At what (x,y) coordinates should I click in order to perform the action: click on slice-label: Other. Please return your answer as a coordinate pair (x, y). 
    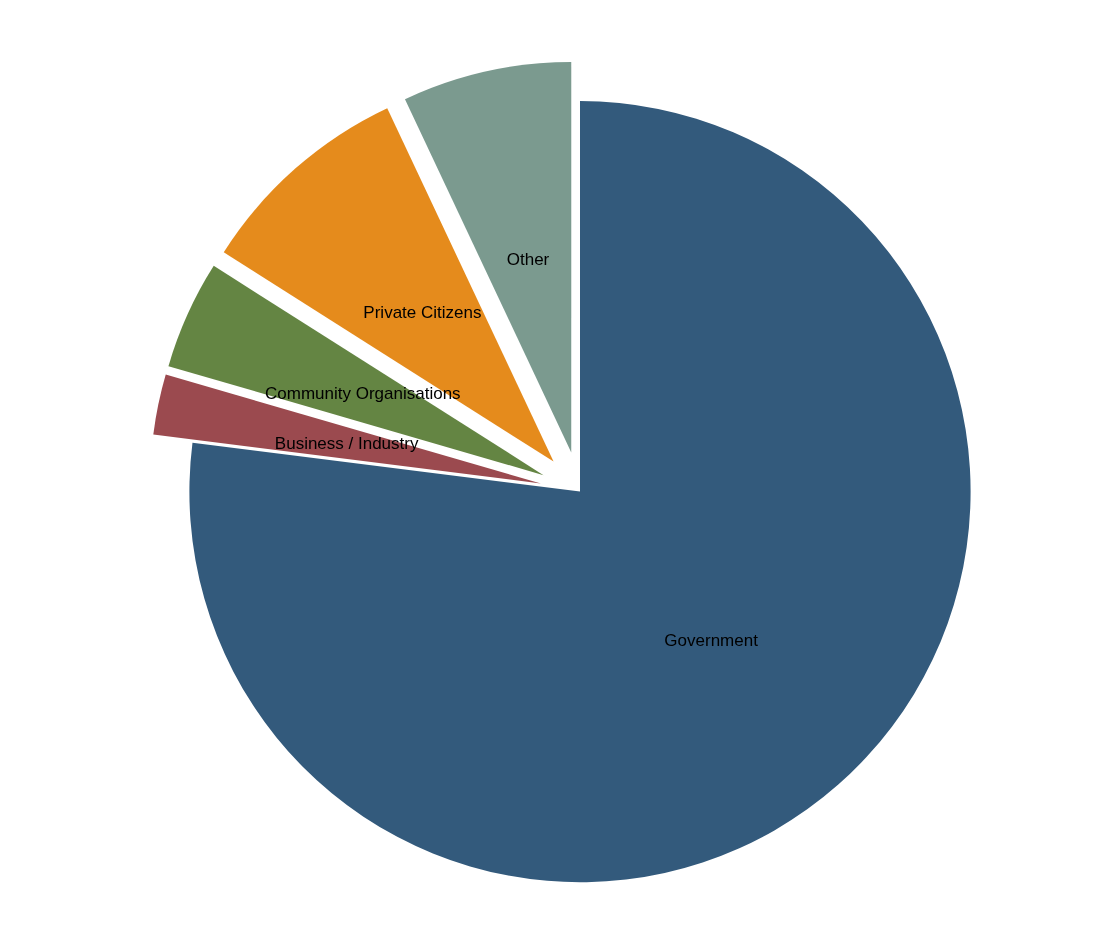
    Looking at the image, I should click on (528, 259).